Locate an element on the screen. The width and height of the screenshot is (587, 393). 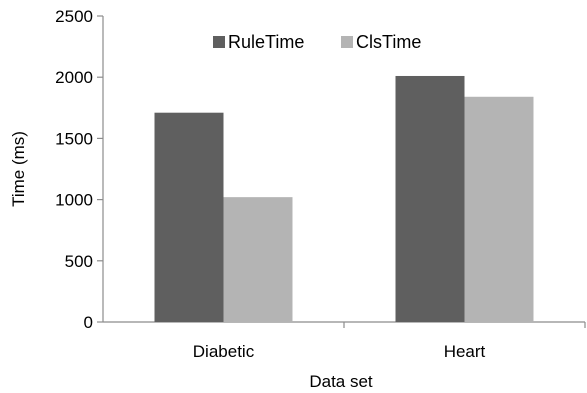
y-axis-ticks: 0 500 1000 1500 2000 2500 is located at coordinates (79, 169).